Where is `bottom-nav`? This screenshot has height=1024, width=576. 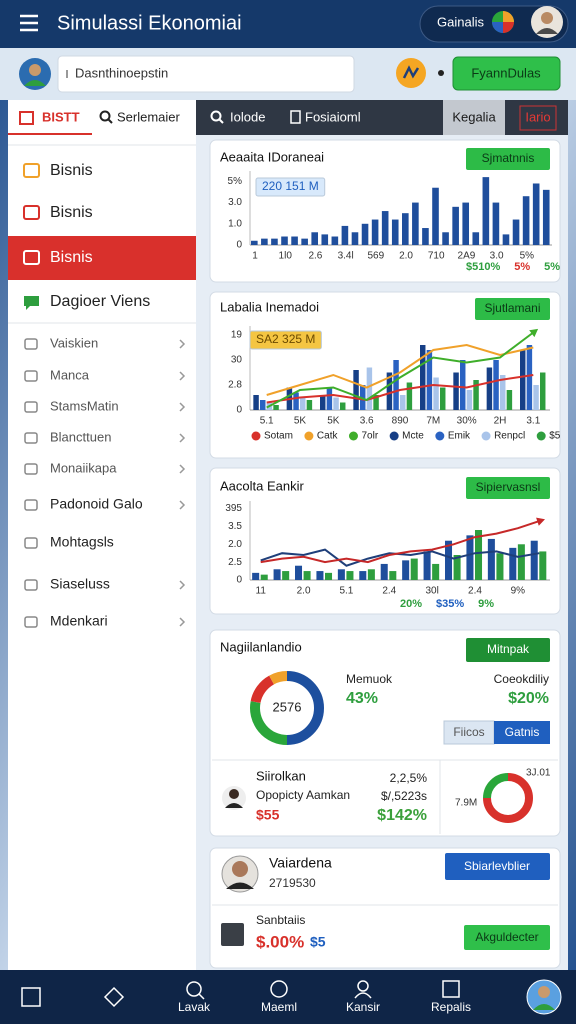
bottom-nav is located at coordinates (288, 997).